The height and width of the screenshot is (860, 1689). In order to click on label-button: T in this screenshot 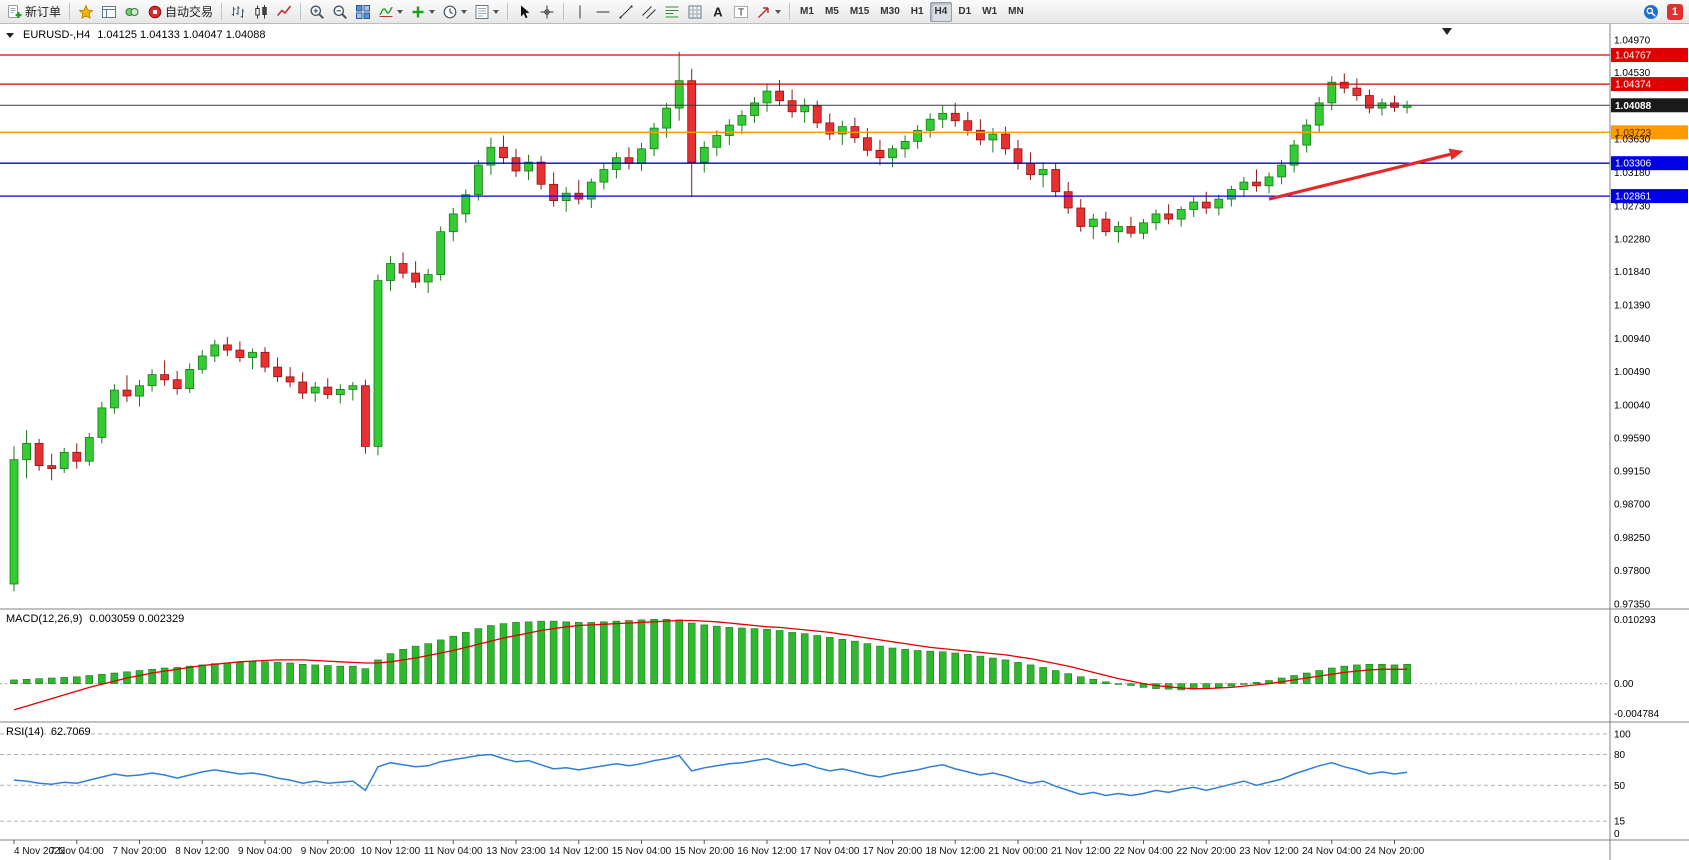, I will do `click(741, 12)`.